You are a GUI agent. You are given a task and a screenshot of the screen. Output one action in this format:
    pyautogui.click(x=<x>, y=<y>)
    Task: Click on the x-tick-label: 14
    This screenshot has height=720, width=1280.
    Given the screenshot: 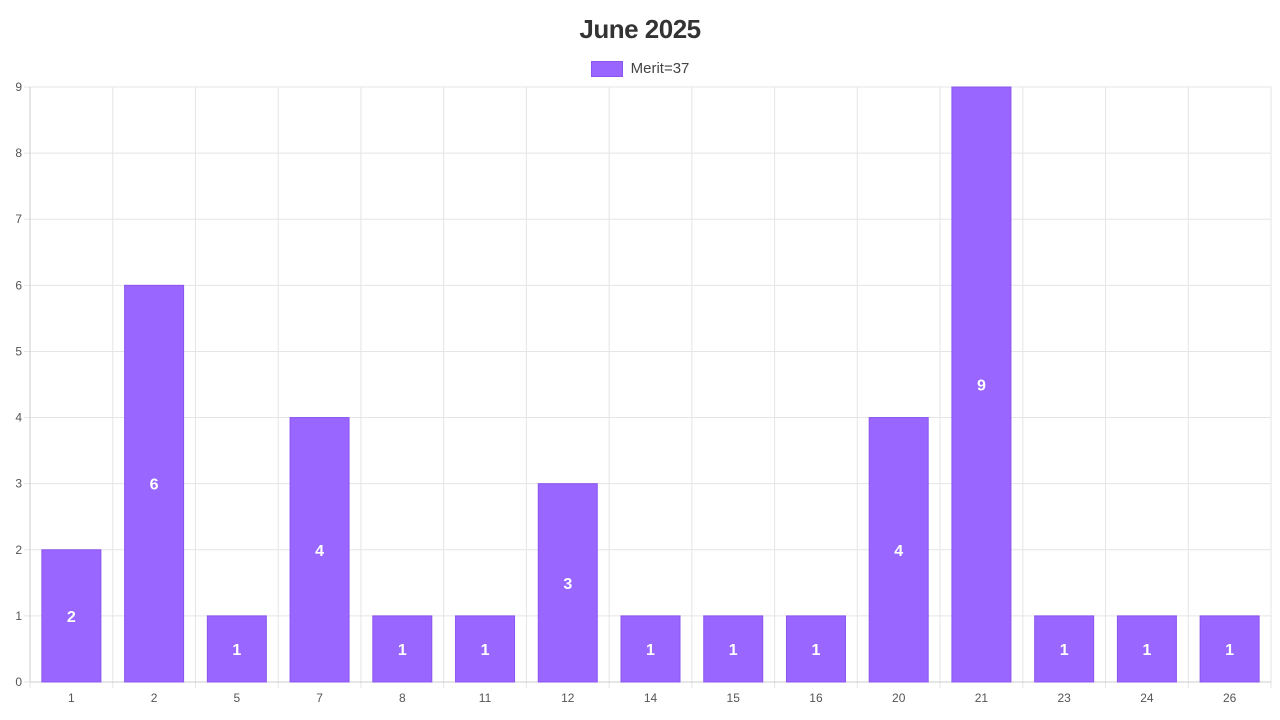 What is the action you would take?
    pyautogui.click(x=651, y=698)
    